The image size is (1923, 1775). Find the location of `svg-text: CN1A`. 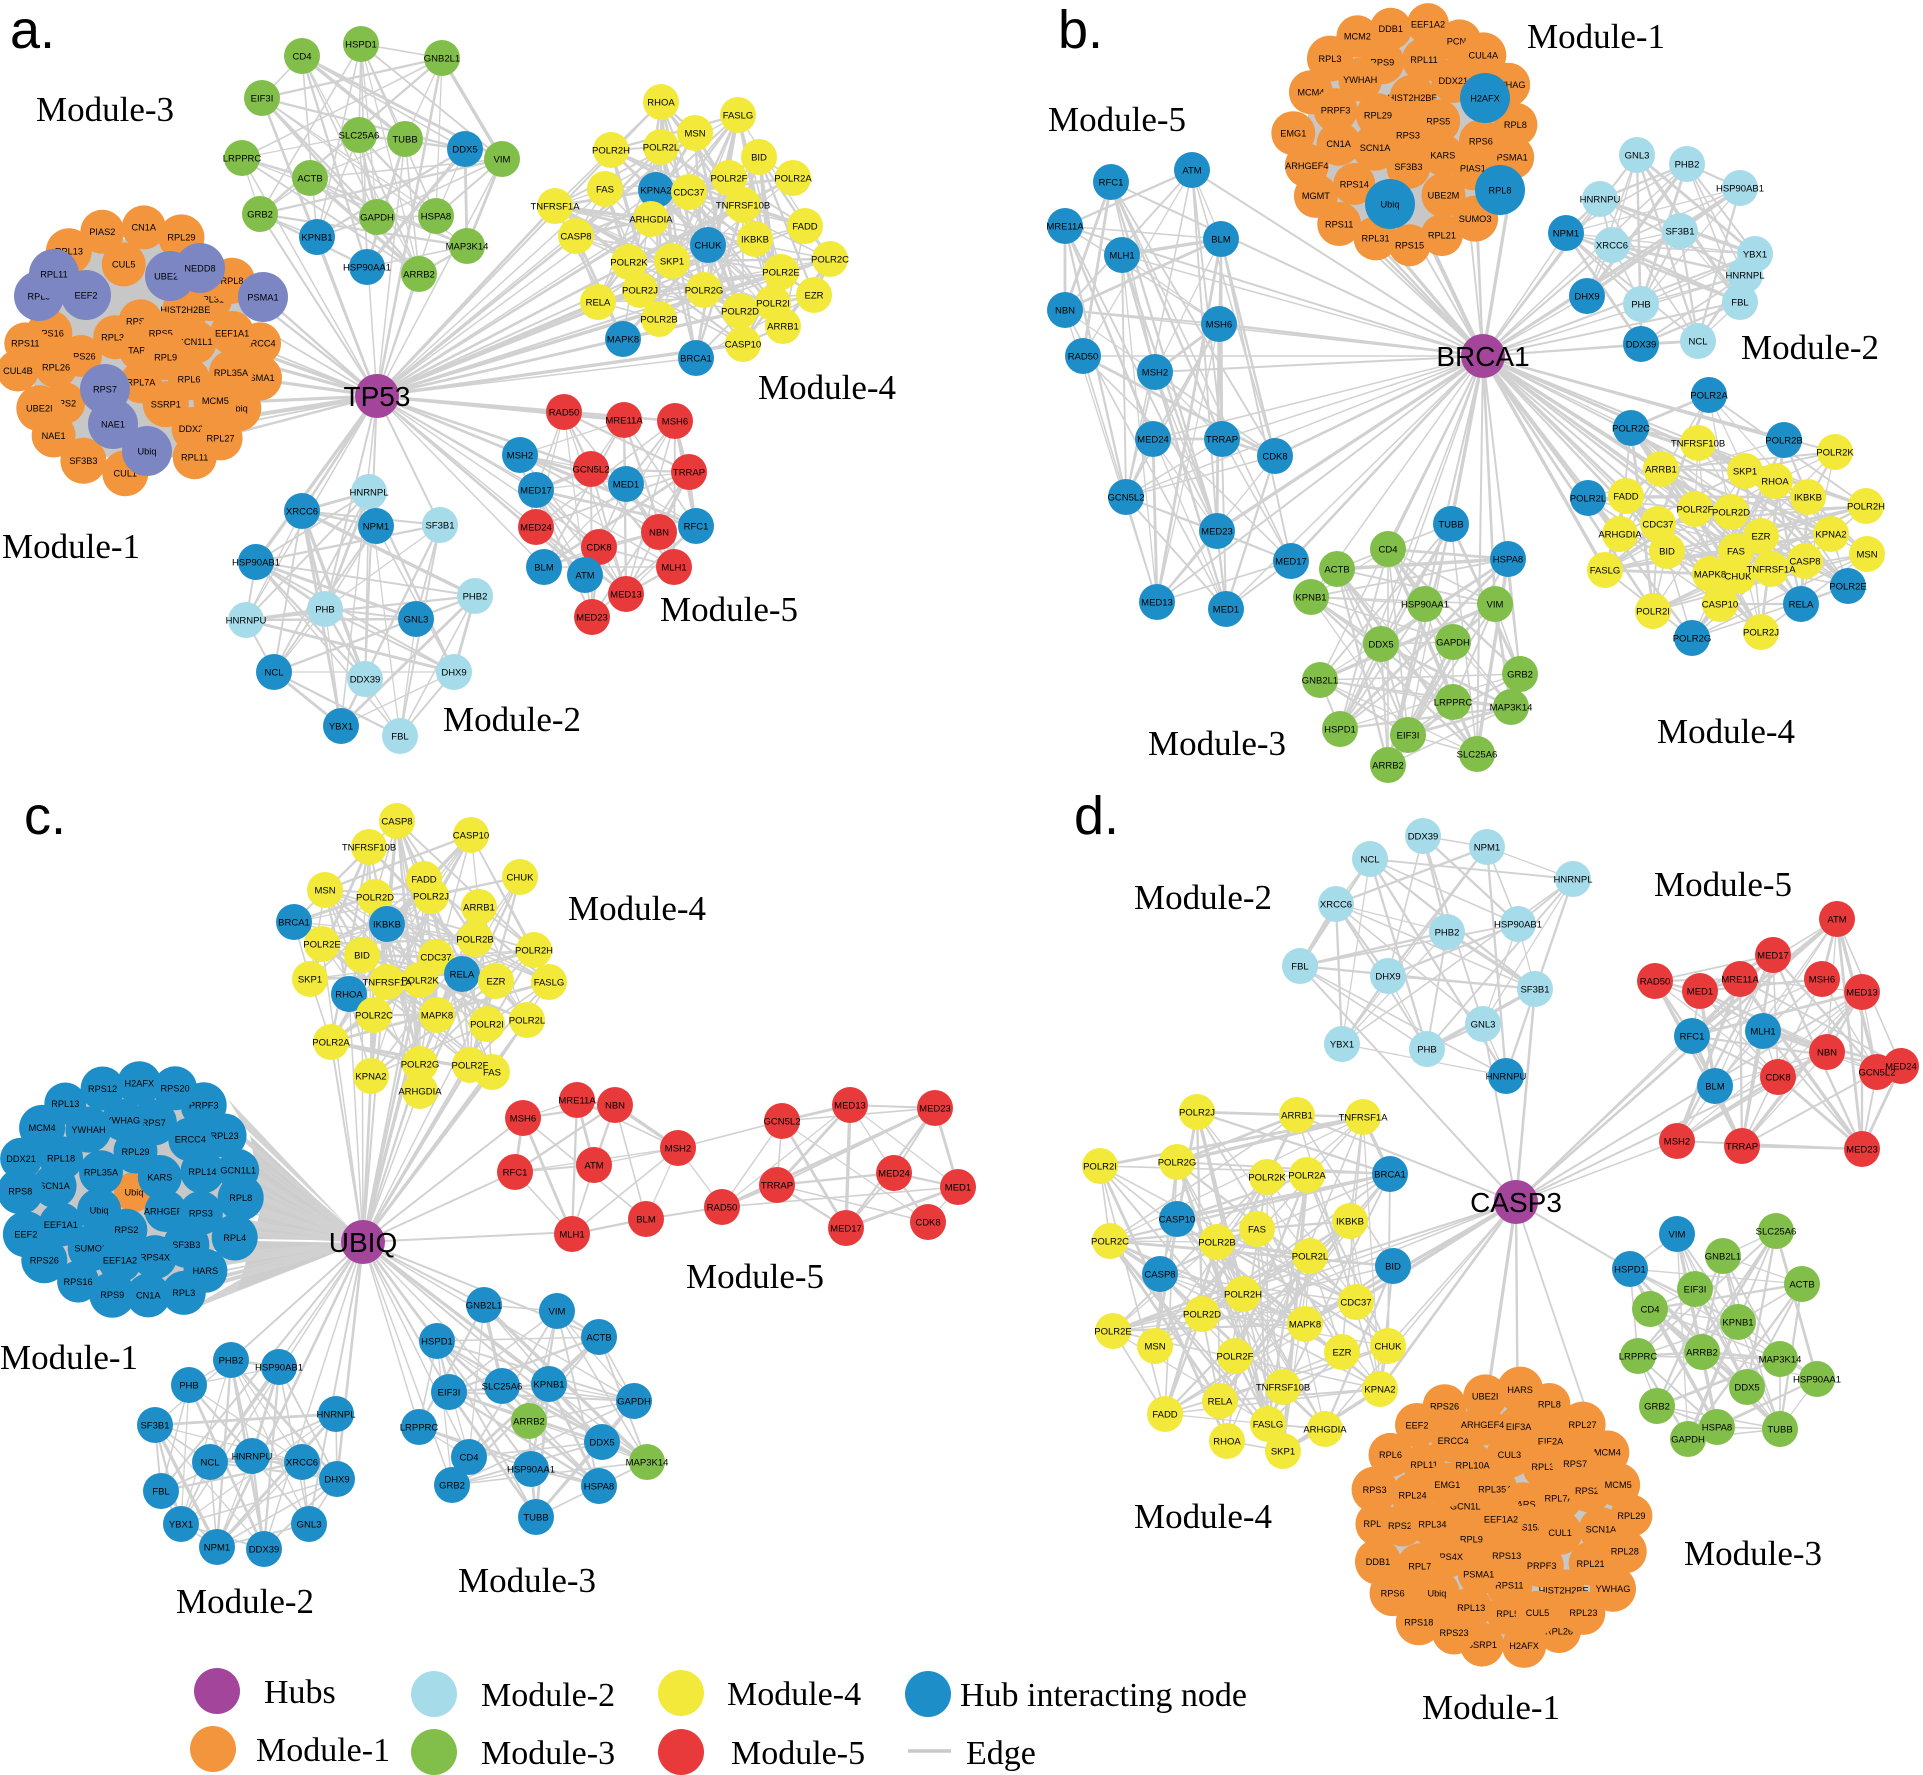

svg-text: CN1A is located at coordinates (148, 1296).